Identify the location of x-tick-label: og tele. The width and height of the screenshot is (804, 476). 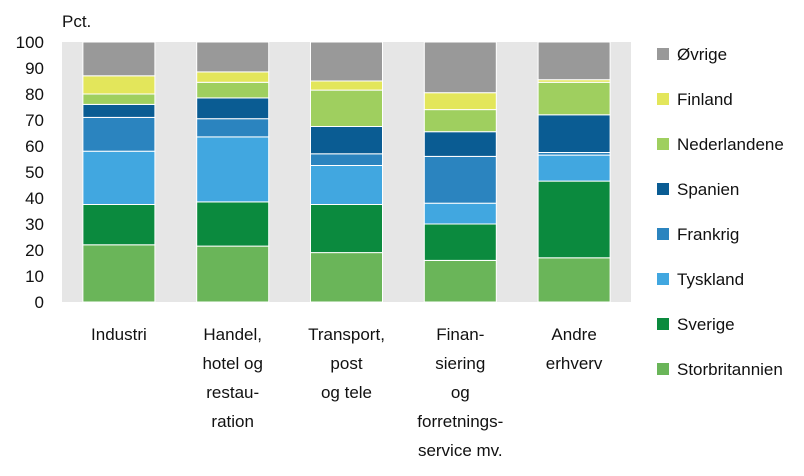
(346, 392).